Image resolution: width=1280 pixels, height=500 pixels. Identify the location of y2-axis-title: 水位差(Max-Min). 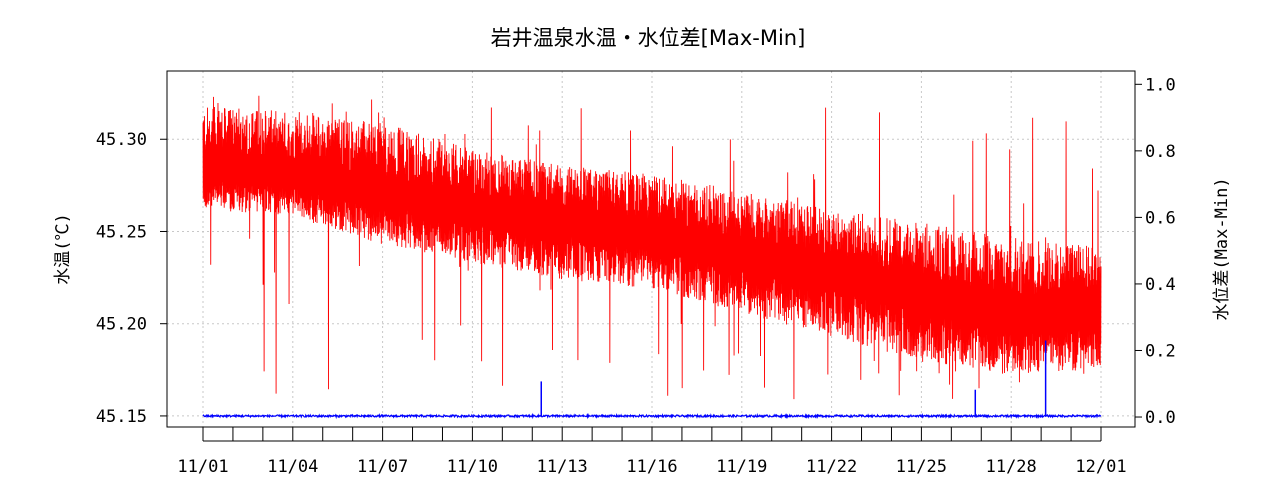
(1222, 248).